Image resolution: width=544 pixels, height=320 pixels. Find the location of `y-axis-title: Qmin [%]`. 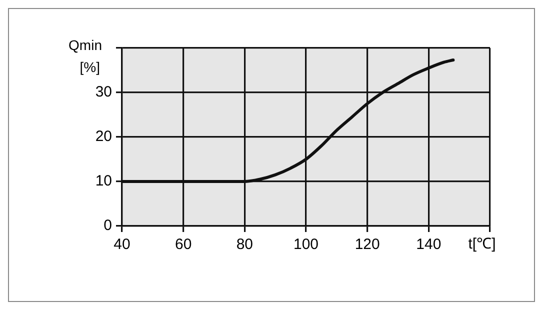

y-axis-title: Qmin [%] is located at coordinates (85, 55).